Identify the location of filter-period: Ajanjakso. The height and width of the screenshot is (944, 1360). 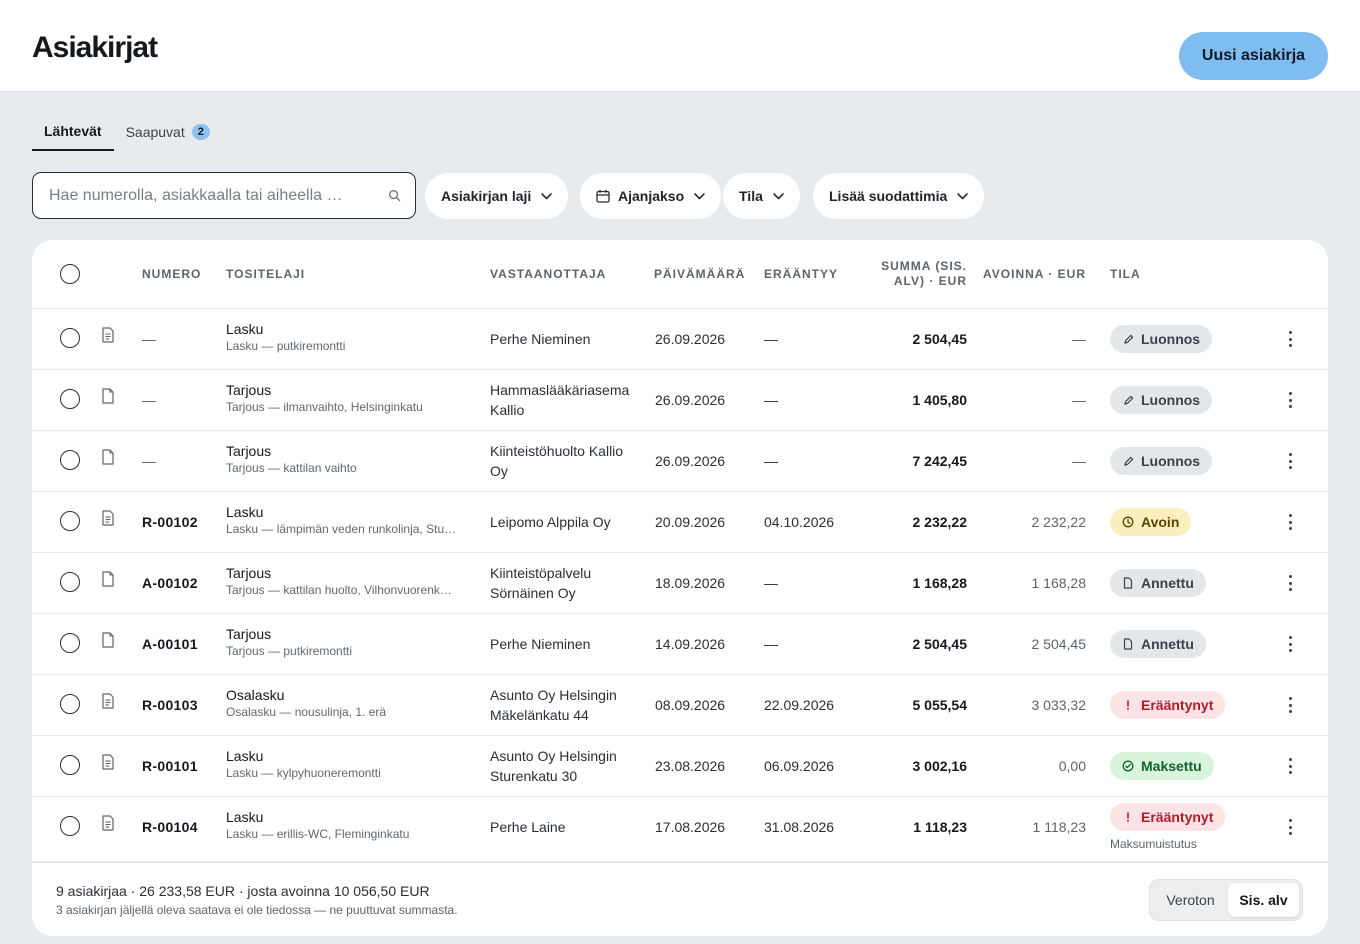
(651, 196).